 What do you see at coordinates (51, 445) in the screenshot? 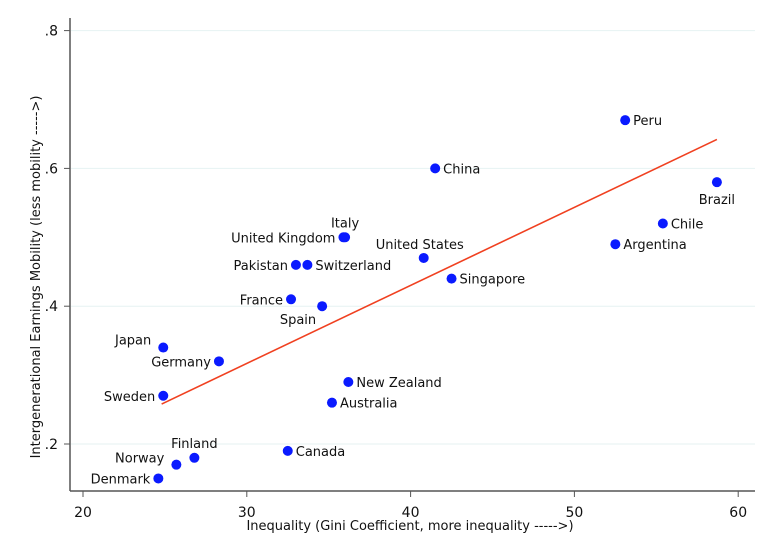
I see `y-tick-label: .2` at bounding box center [51, 445].